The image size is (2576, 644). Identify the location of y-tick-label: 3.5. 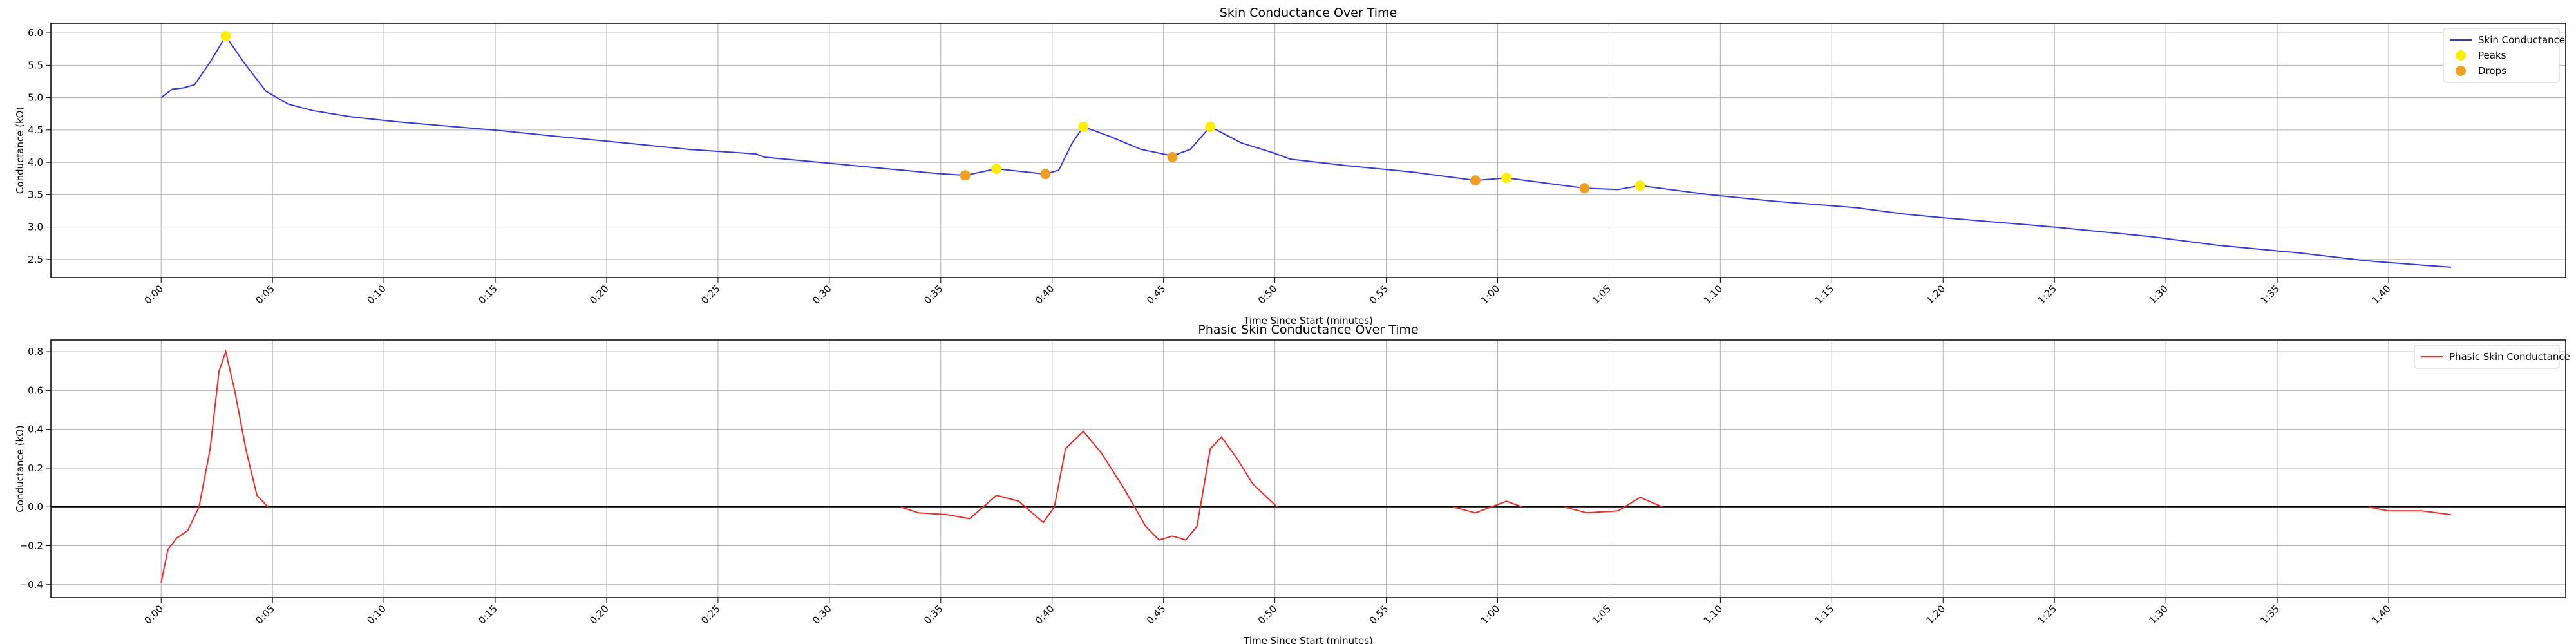
(36, 194).